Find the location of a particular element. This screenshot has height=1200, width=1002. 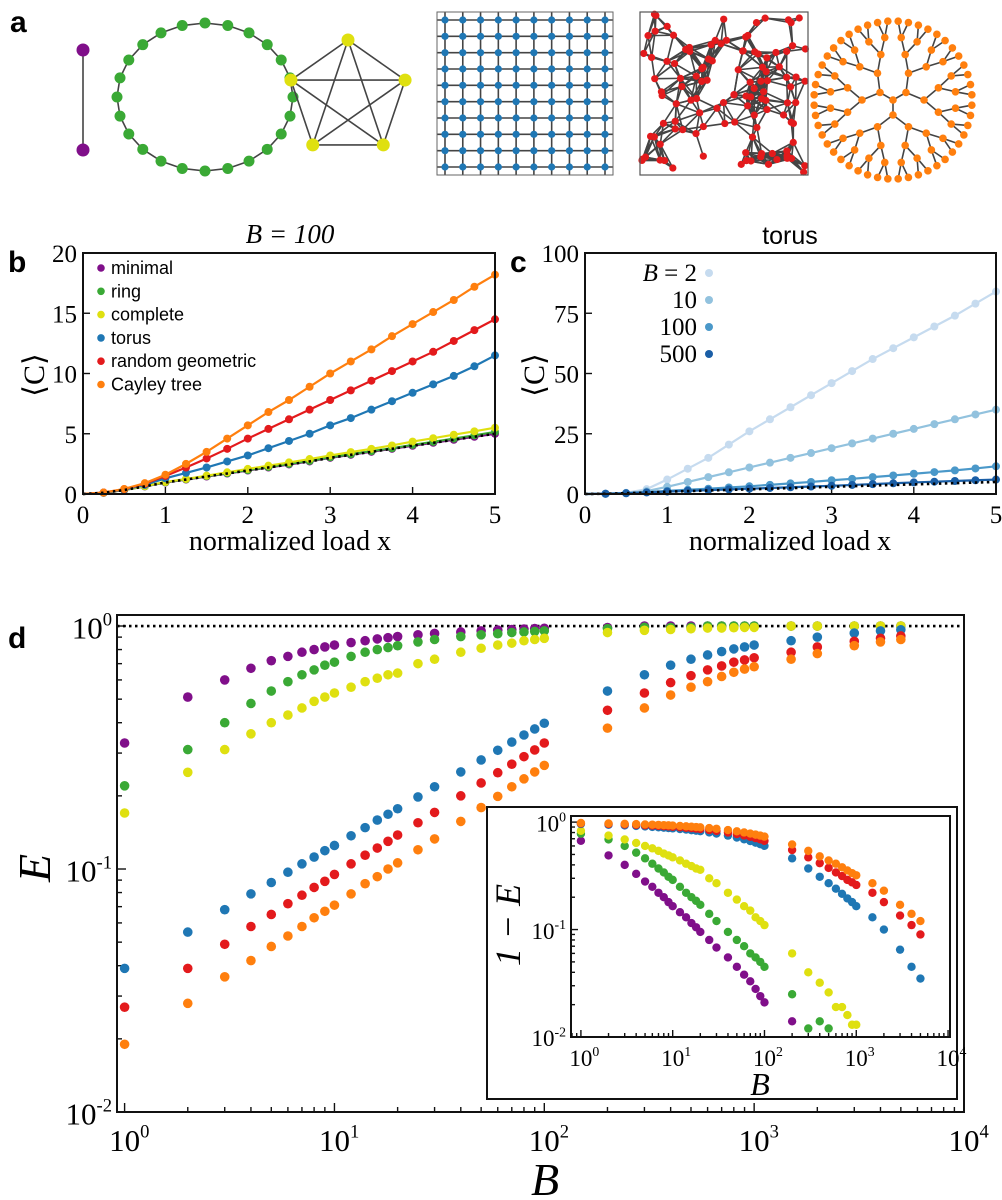

y-tick-label: 0 is located at coordinates (71, 495).